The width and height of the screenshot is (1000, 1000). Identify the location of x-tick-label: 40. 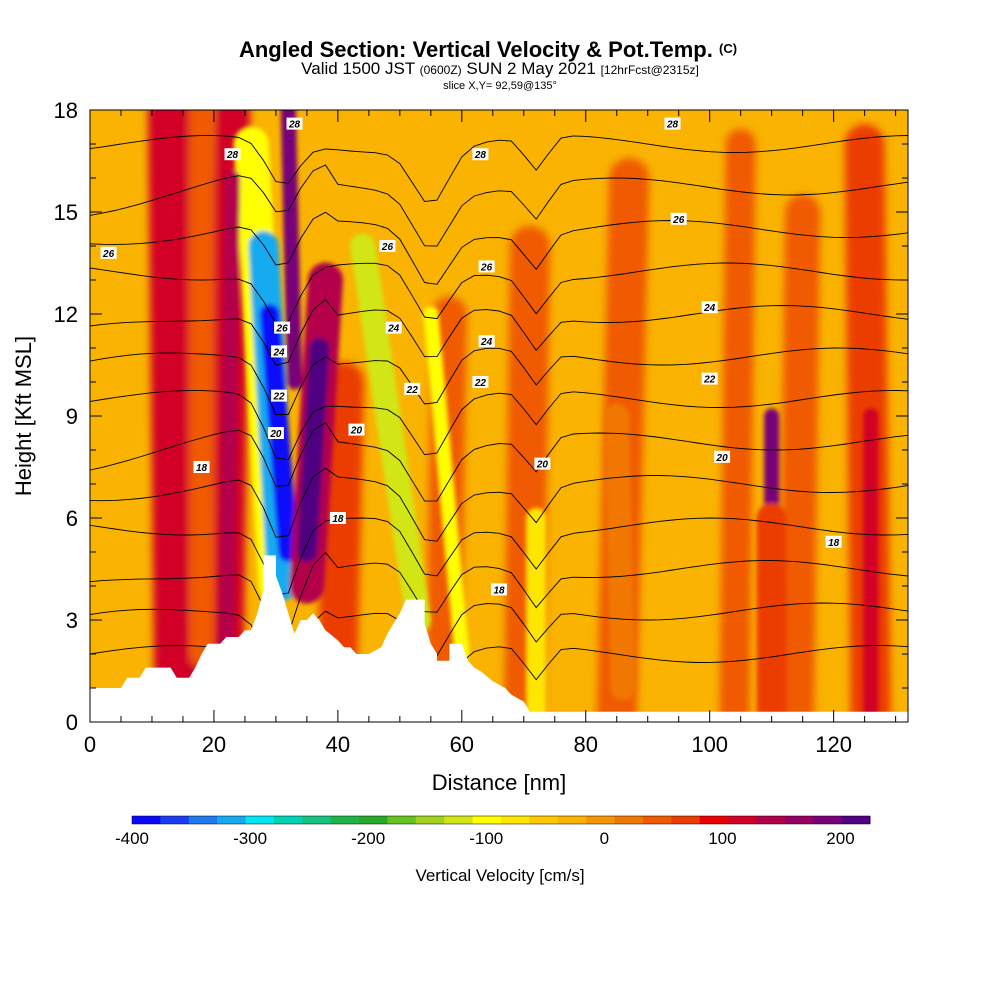
(338, 744).